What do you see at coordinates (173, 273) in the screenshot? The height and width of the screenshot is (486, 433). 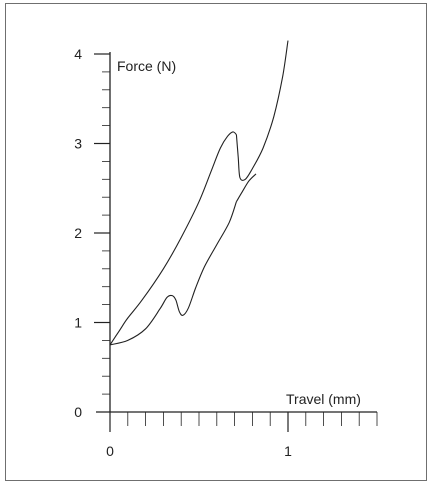 I see `curve-lower` at bounding box center [173, 273].